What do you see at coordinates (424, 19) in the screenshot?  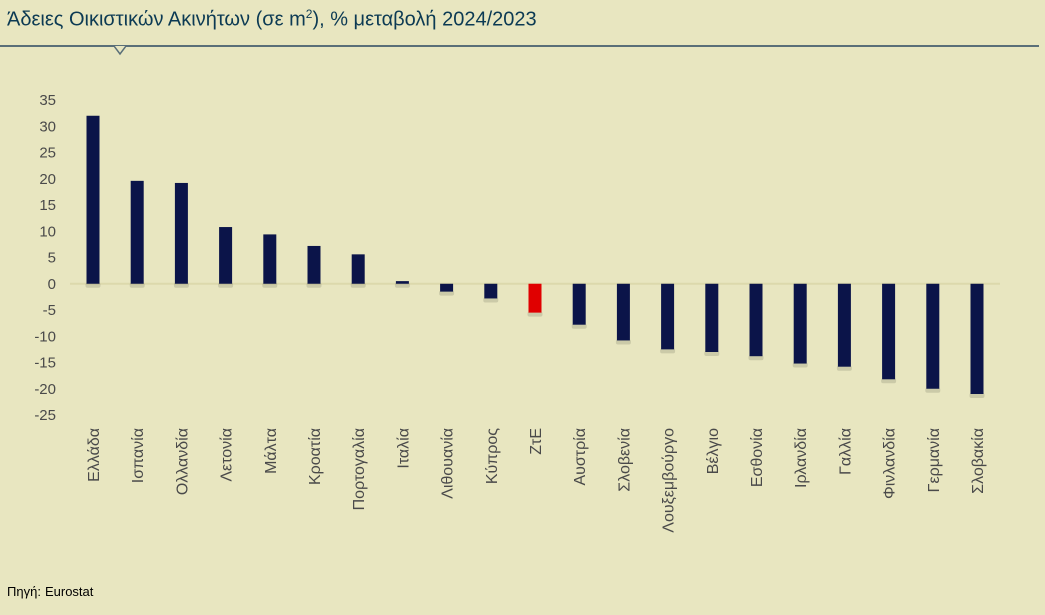 I see `chart-title-suffix: ), % μεταβολή 2024/2023` at bounding box center [424, 19].